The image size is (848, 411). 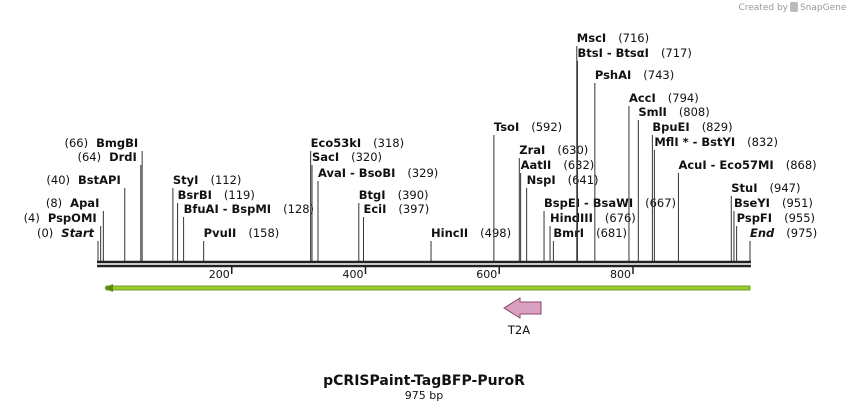 I want to click on title: pCRISPaint-TagBFP-PuroR, so click(x=424, y=381).